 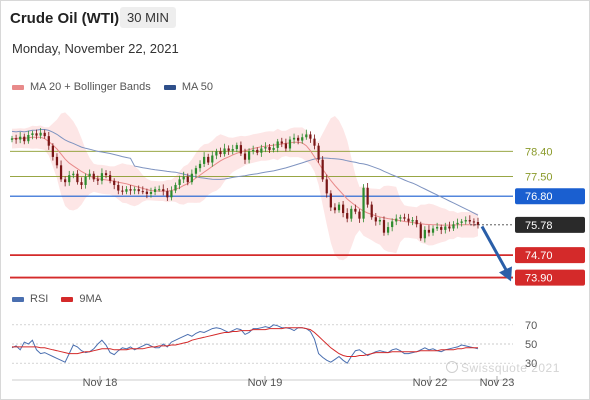 What do you see at coordinates (95, 48) in the screenshot?
I see `chart-date: Monday, November 22, 2021` at bounding box center [95, 48].